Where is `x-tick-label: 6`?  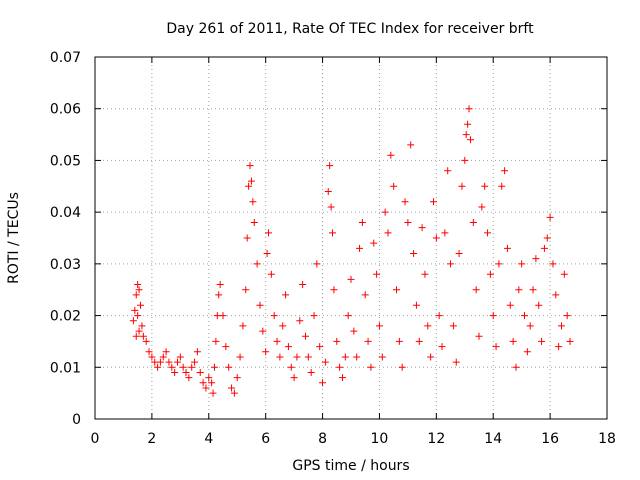 x-tick-label: 6 is located at coordinates (265, 439).